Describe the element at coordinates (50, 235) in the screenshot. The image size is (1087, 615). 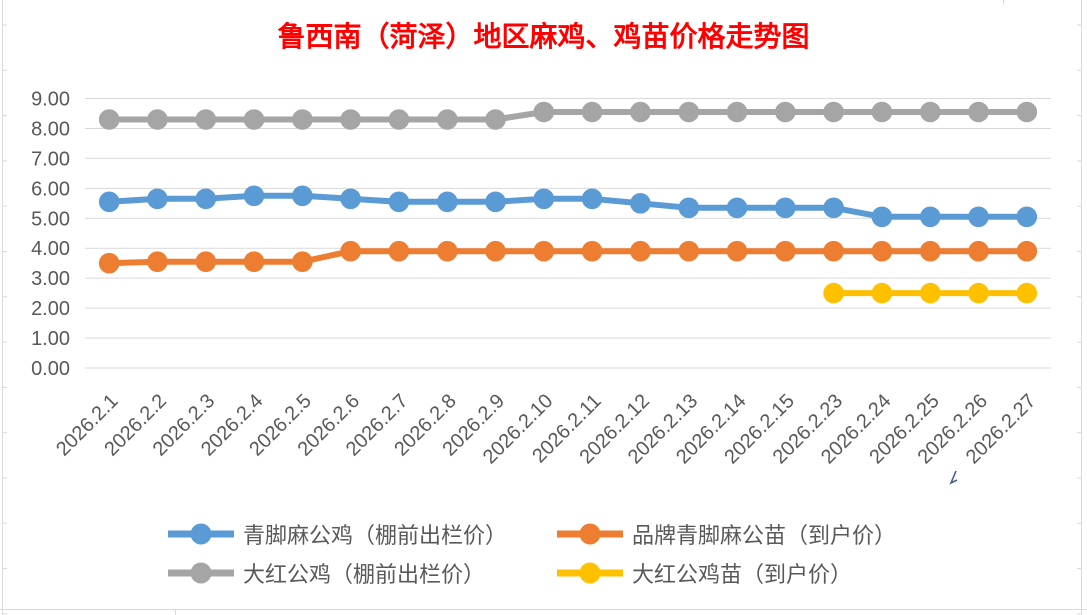
I see `y-axis-labels: 0.00 1.00 2.00 3.00 4.00 5.00 6.00 7.00 8.00 9.00` at that location.